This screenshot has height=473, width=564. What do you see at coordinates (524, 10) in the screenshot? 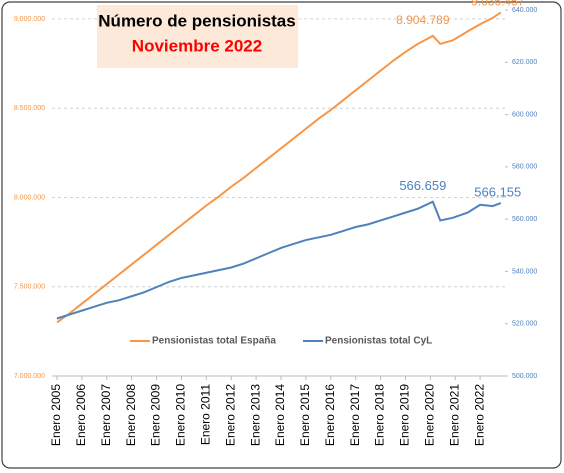
I see `y2-tick-label: 640.000` at bounding box center [524, 10].